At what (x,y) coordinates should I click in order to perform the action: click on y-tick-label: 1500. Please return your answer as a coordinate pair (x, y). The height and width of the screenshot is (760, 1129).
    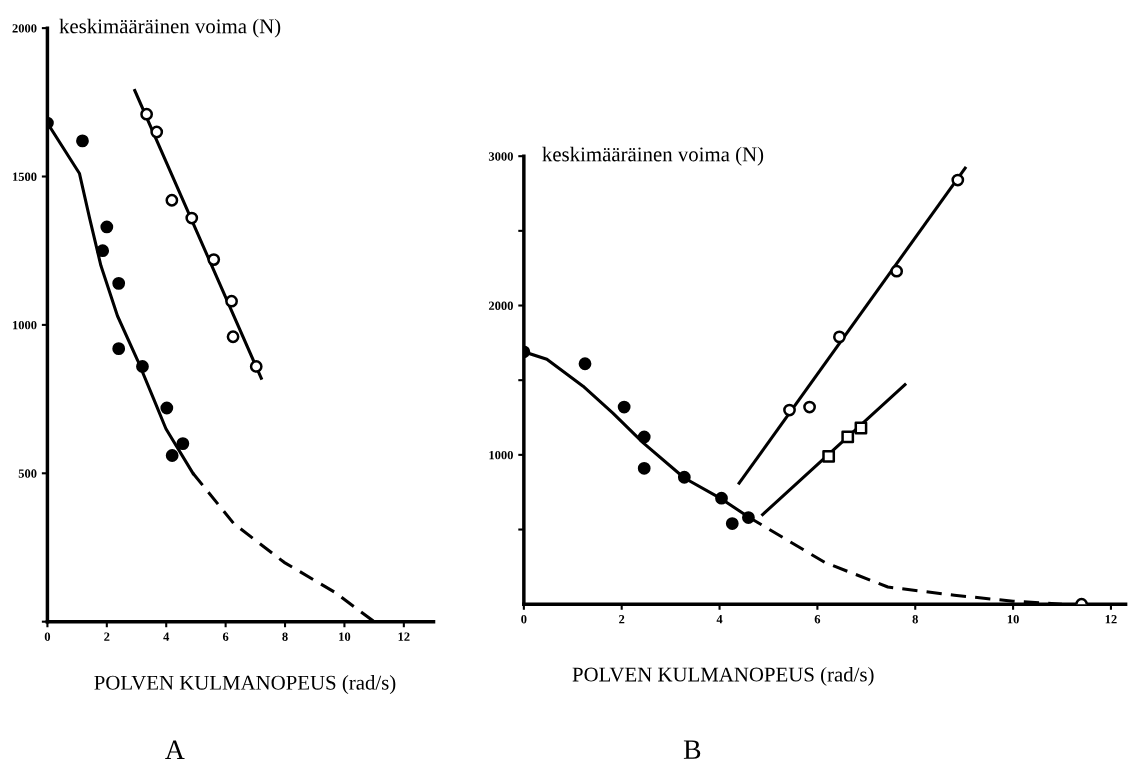
    Looking at the image, I should click on (25, 176).